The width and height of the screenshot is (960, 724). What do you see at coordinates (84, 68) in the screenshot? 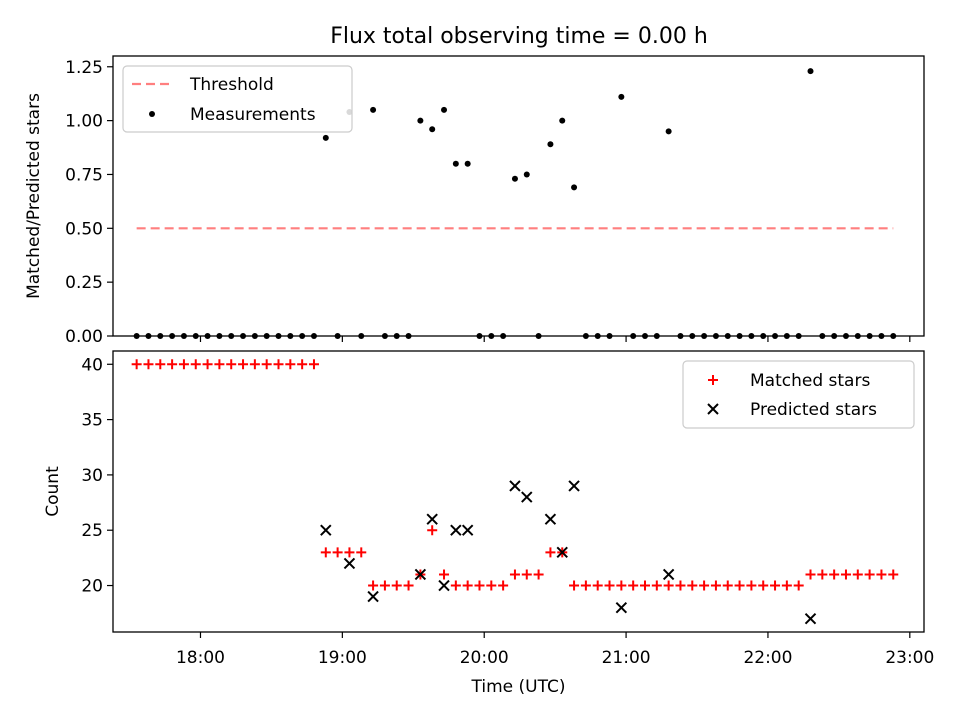
I see `y-tick-label: 1.25` at bounding box center [84, 68].